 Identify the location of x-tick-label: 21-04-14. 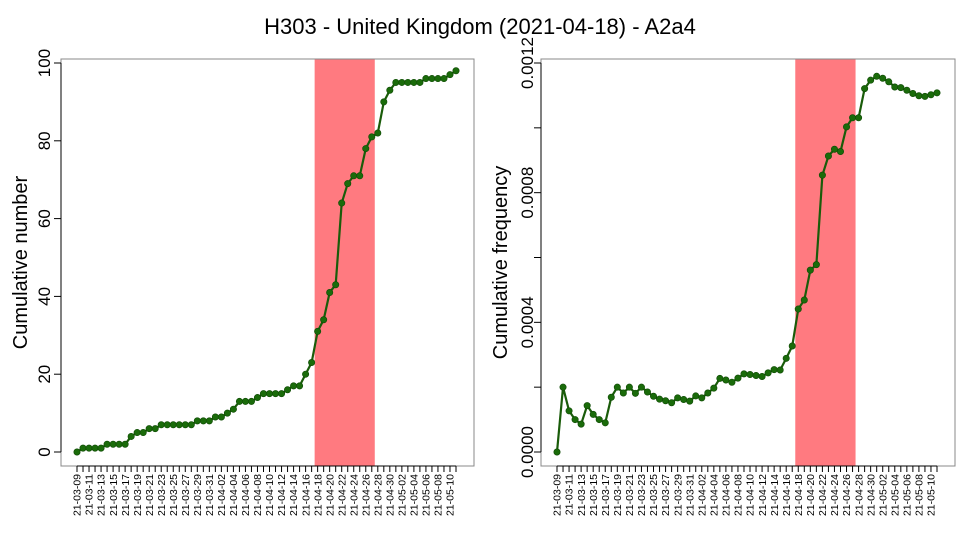
(294, 495).